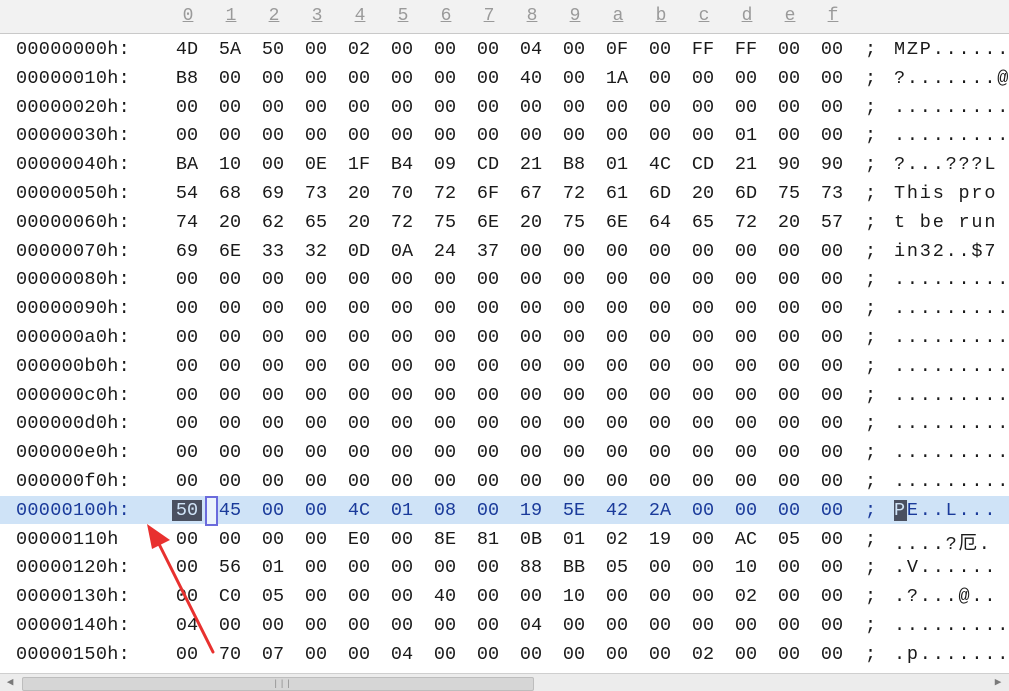 The height and width of the screenshot is (691, 1009). What do you see at coordinates (278, 684) in the screenshot?
I see `scrollbar-thumb: |||` at bounding box center [278, 684].